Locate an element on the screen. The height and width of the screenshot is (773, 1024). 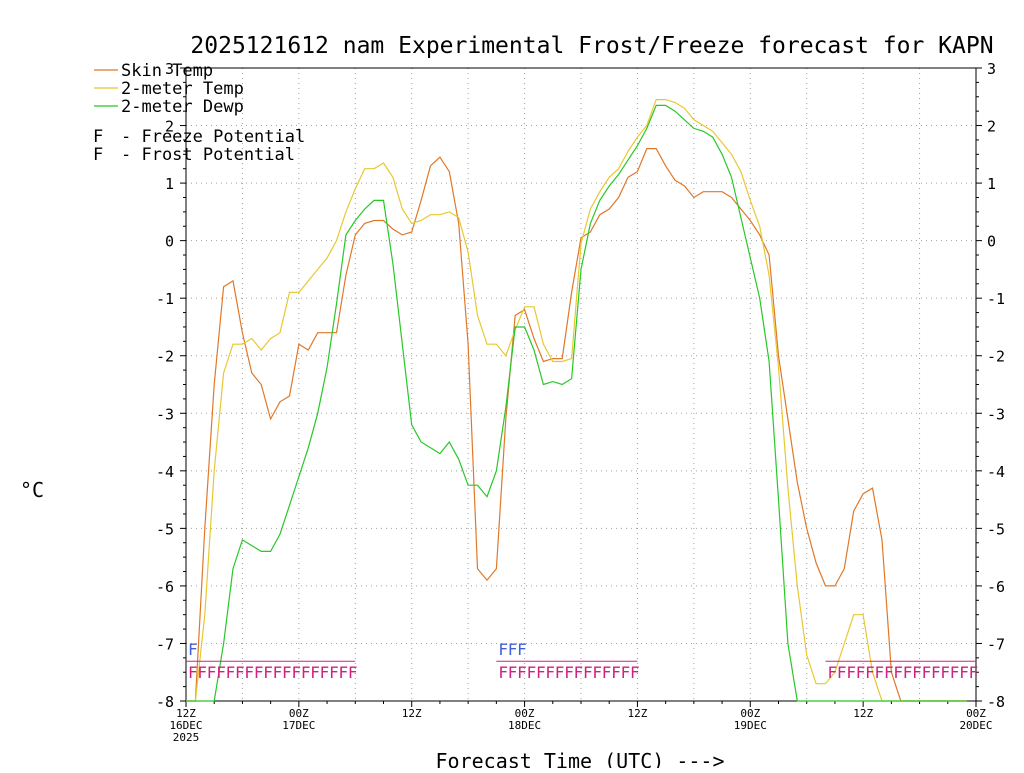
legend-label: 2-meter Dewp is located at coordinates (182, 107).